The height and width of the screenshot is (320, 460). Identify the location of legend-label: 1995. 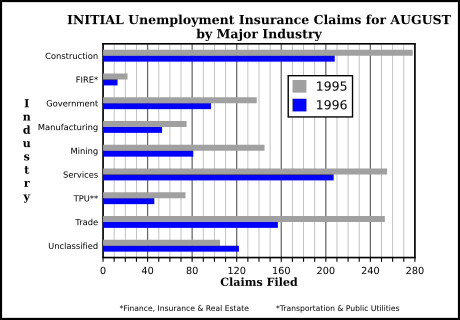
(331, 86).